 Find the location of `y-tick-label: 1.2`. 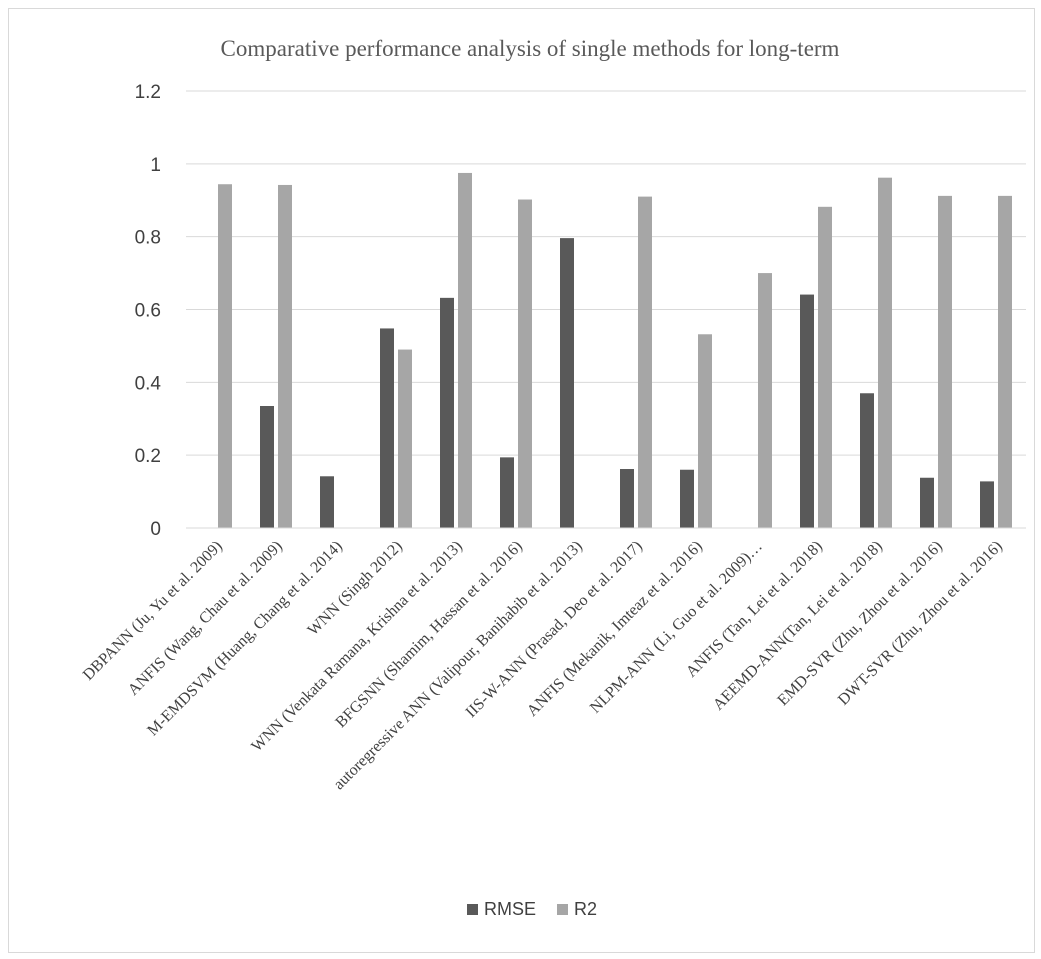

y-tick-label: 1.2 is located at coordinates (148, 92).